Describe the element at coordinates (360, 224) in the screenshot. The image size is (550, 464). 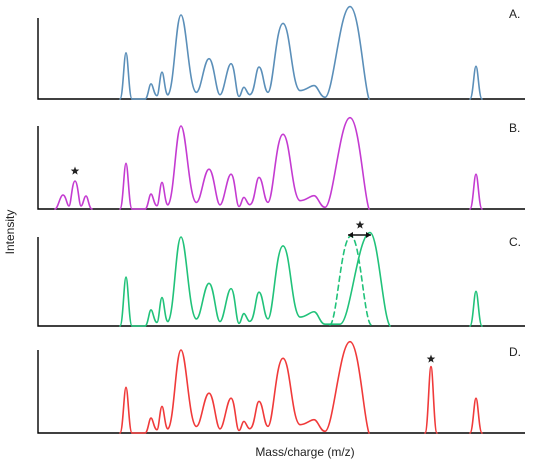
I see `panel-c-star-icon` at that location.